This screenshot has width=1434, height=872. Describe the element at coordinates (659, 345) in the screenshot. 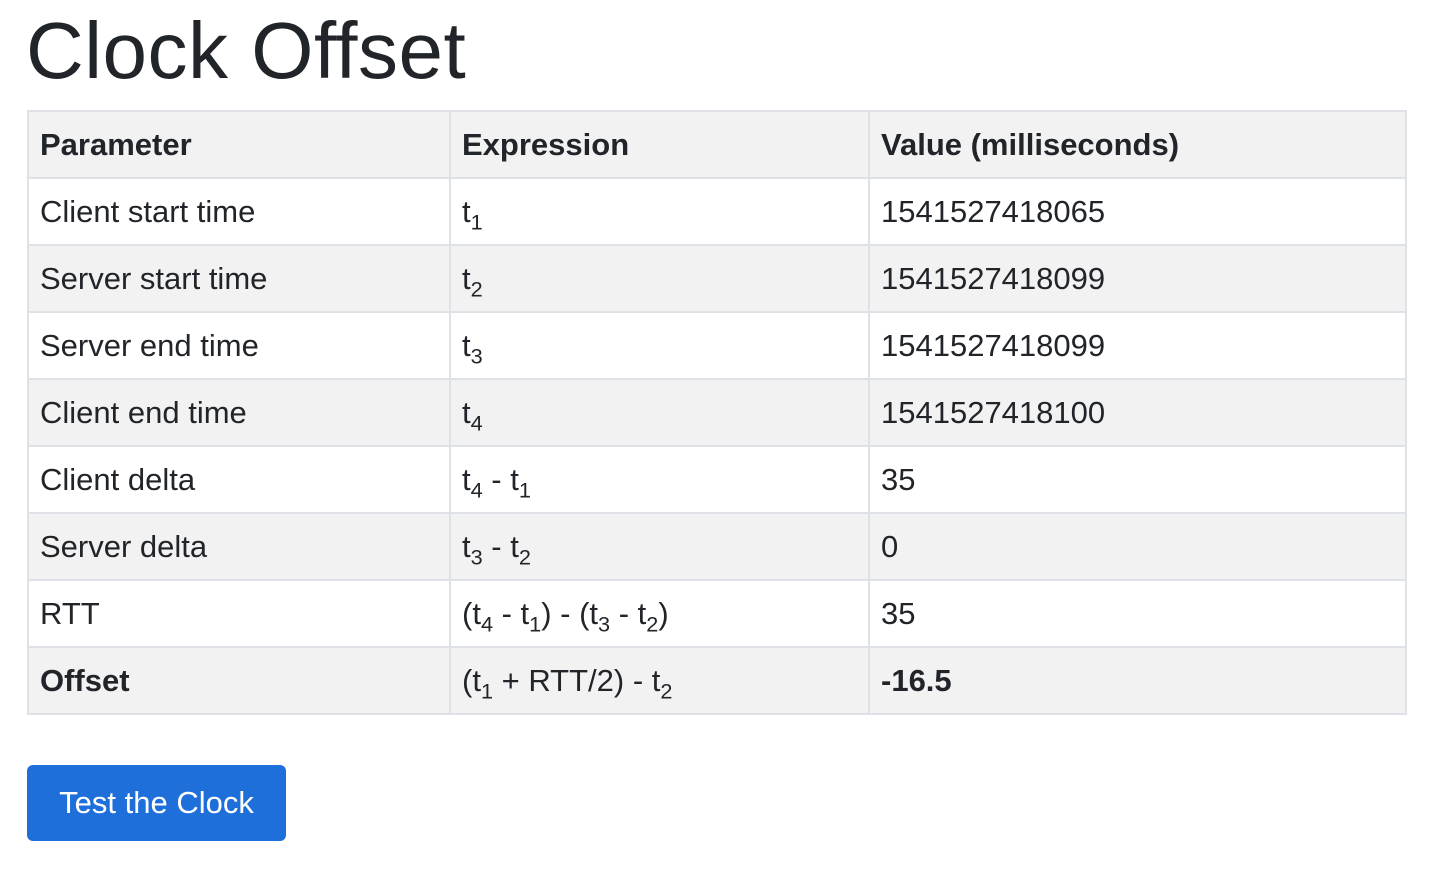

I see `expression-cell: t3` at that location.